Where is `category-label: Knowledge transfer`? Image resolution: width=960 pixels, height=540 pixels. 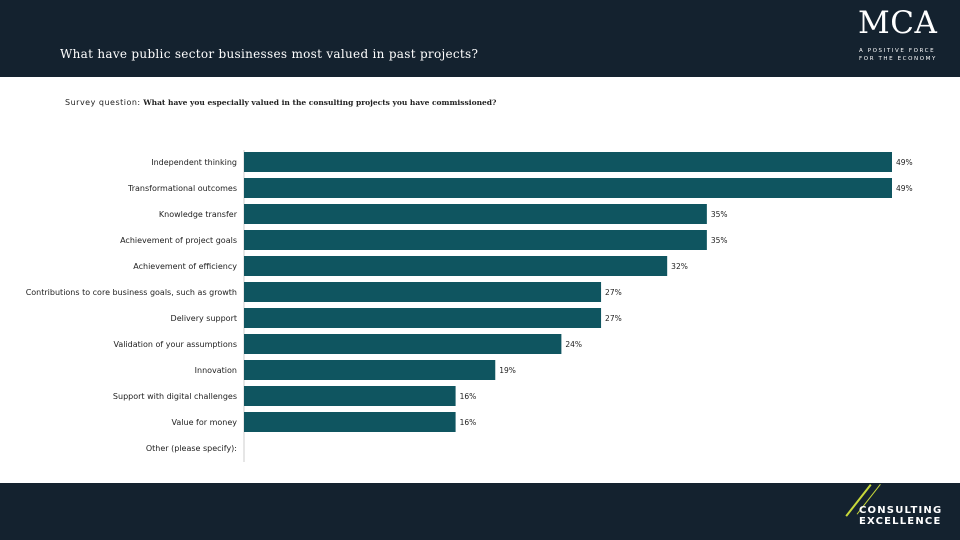
category-label: Knowledge transfer is located at coordinates (198, 214).